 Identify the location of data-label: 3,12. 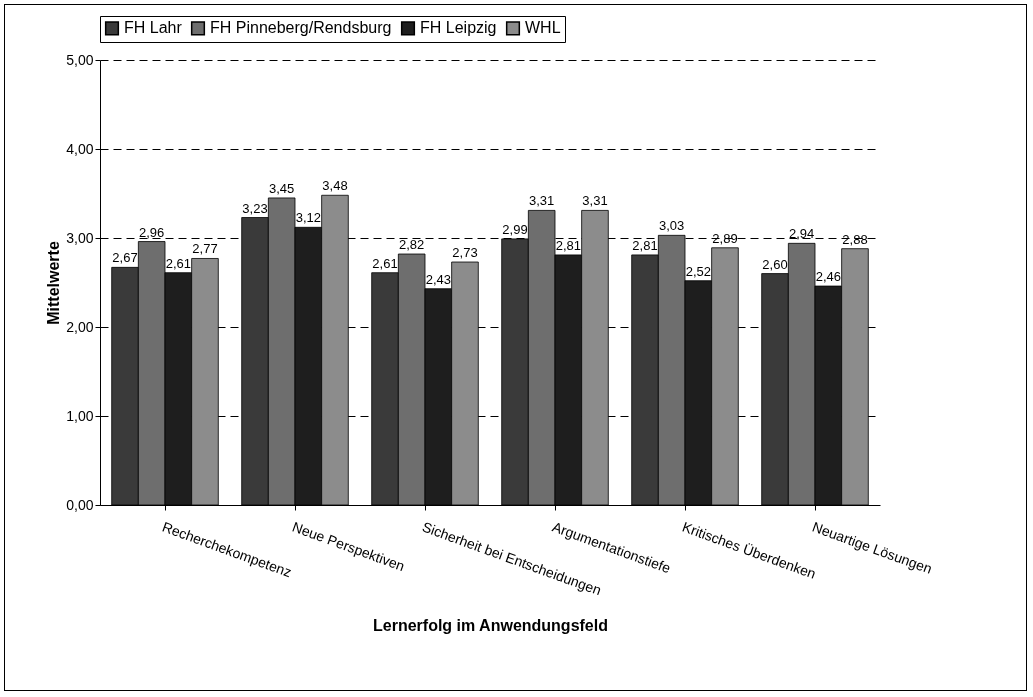
(308, 218).